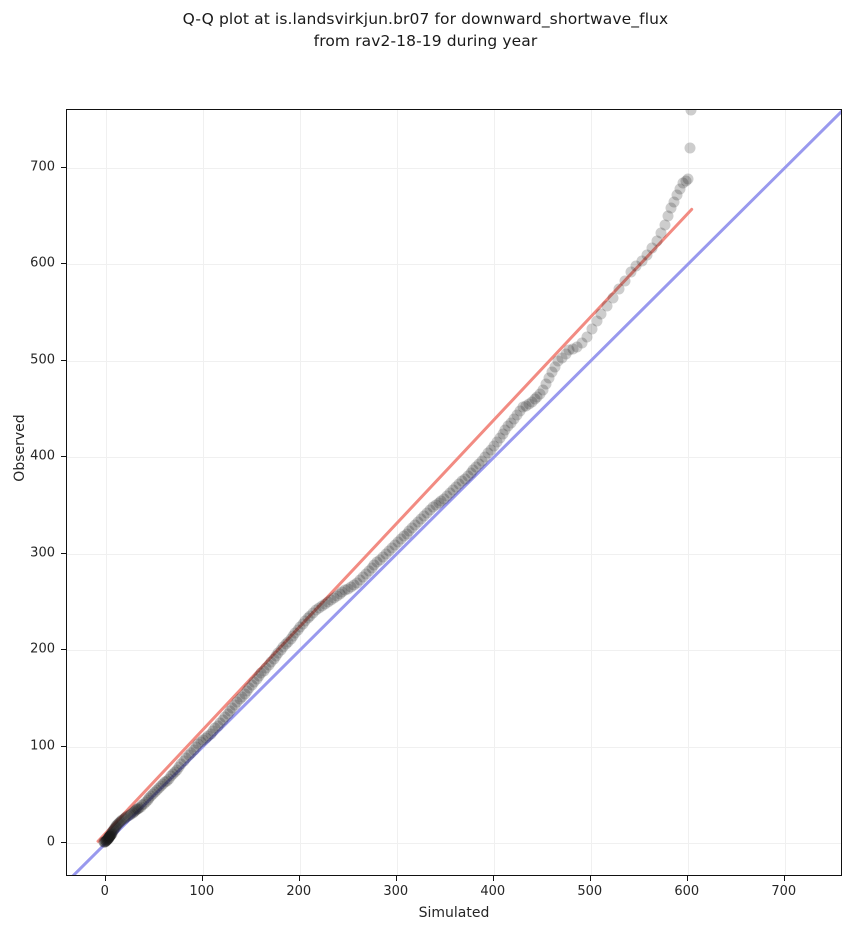  What do you see at coordinates (590, 891) in the screenshot?
I see `x-tick-label: 500` at bounding box center [590, 891].